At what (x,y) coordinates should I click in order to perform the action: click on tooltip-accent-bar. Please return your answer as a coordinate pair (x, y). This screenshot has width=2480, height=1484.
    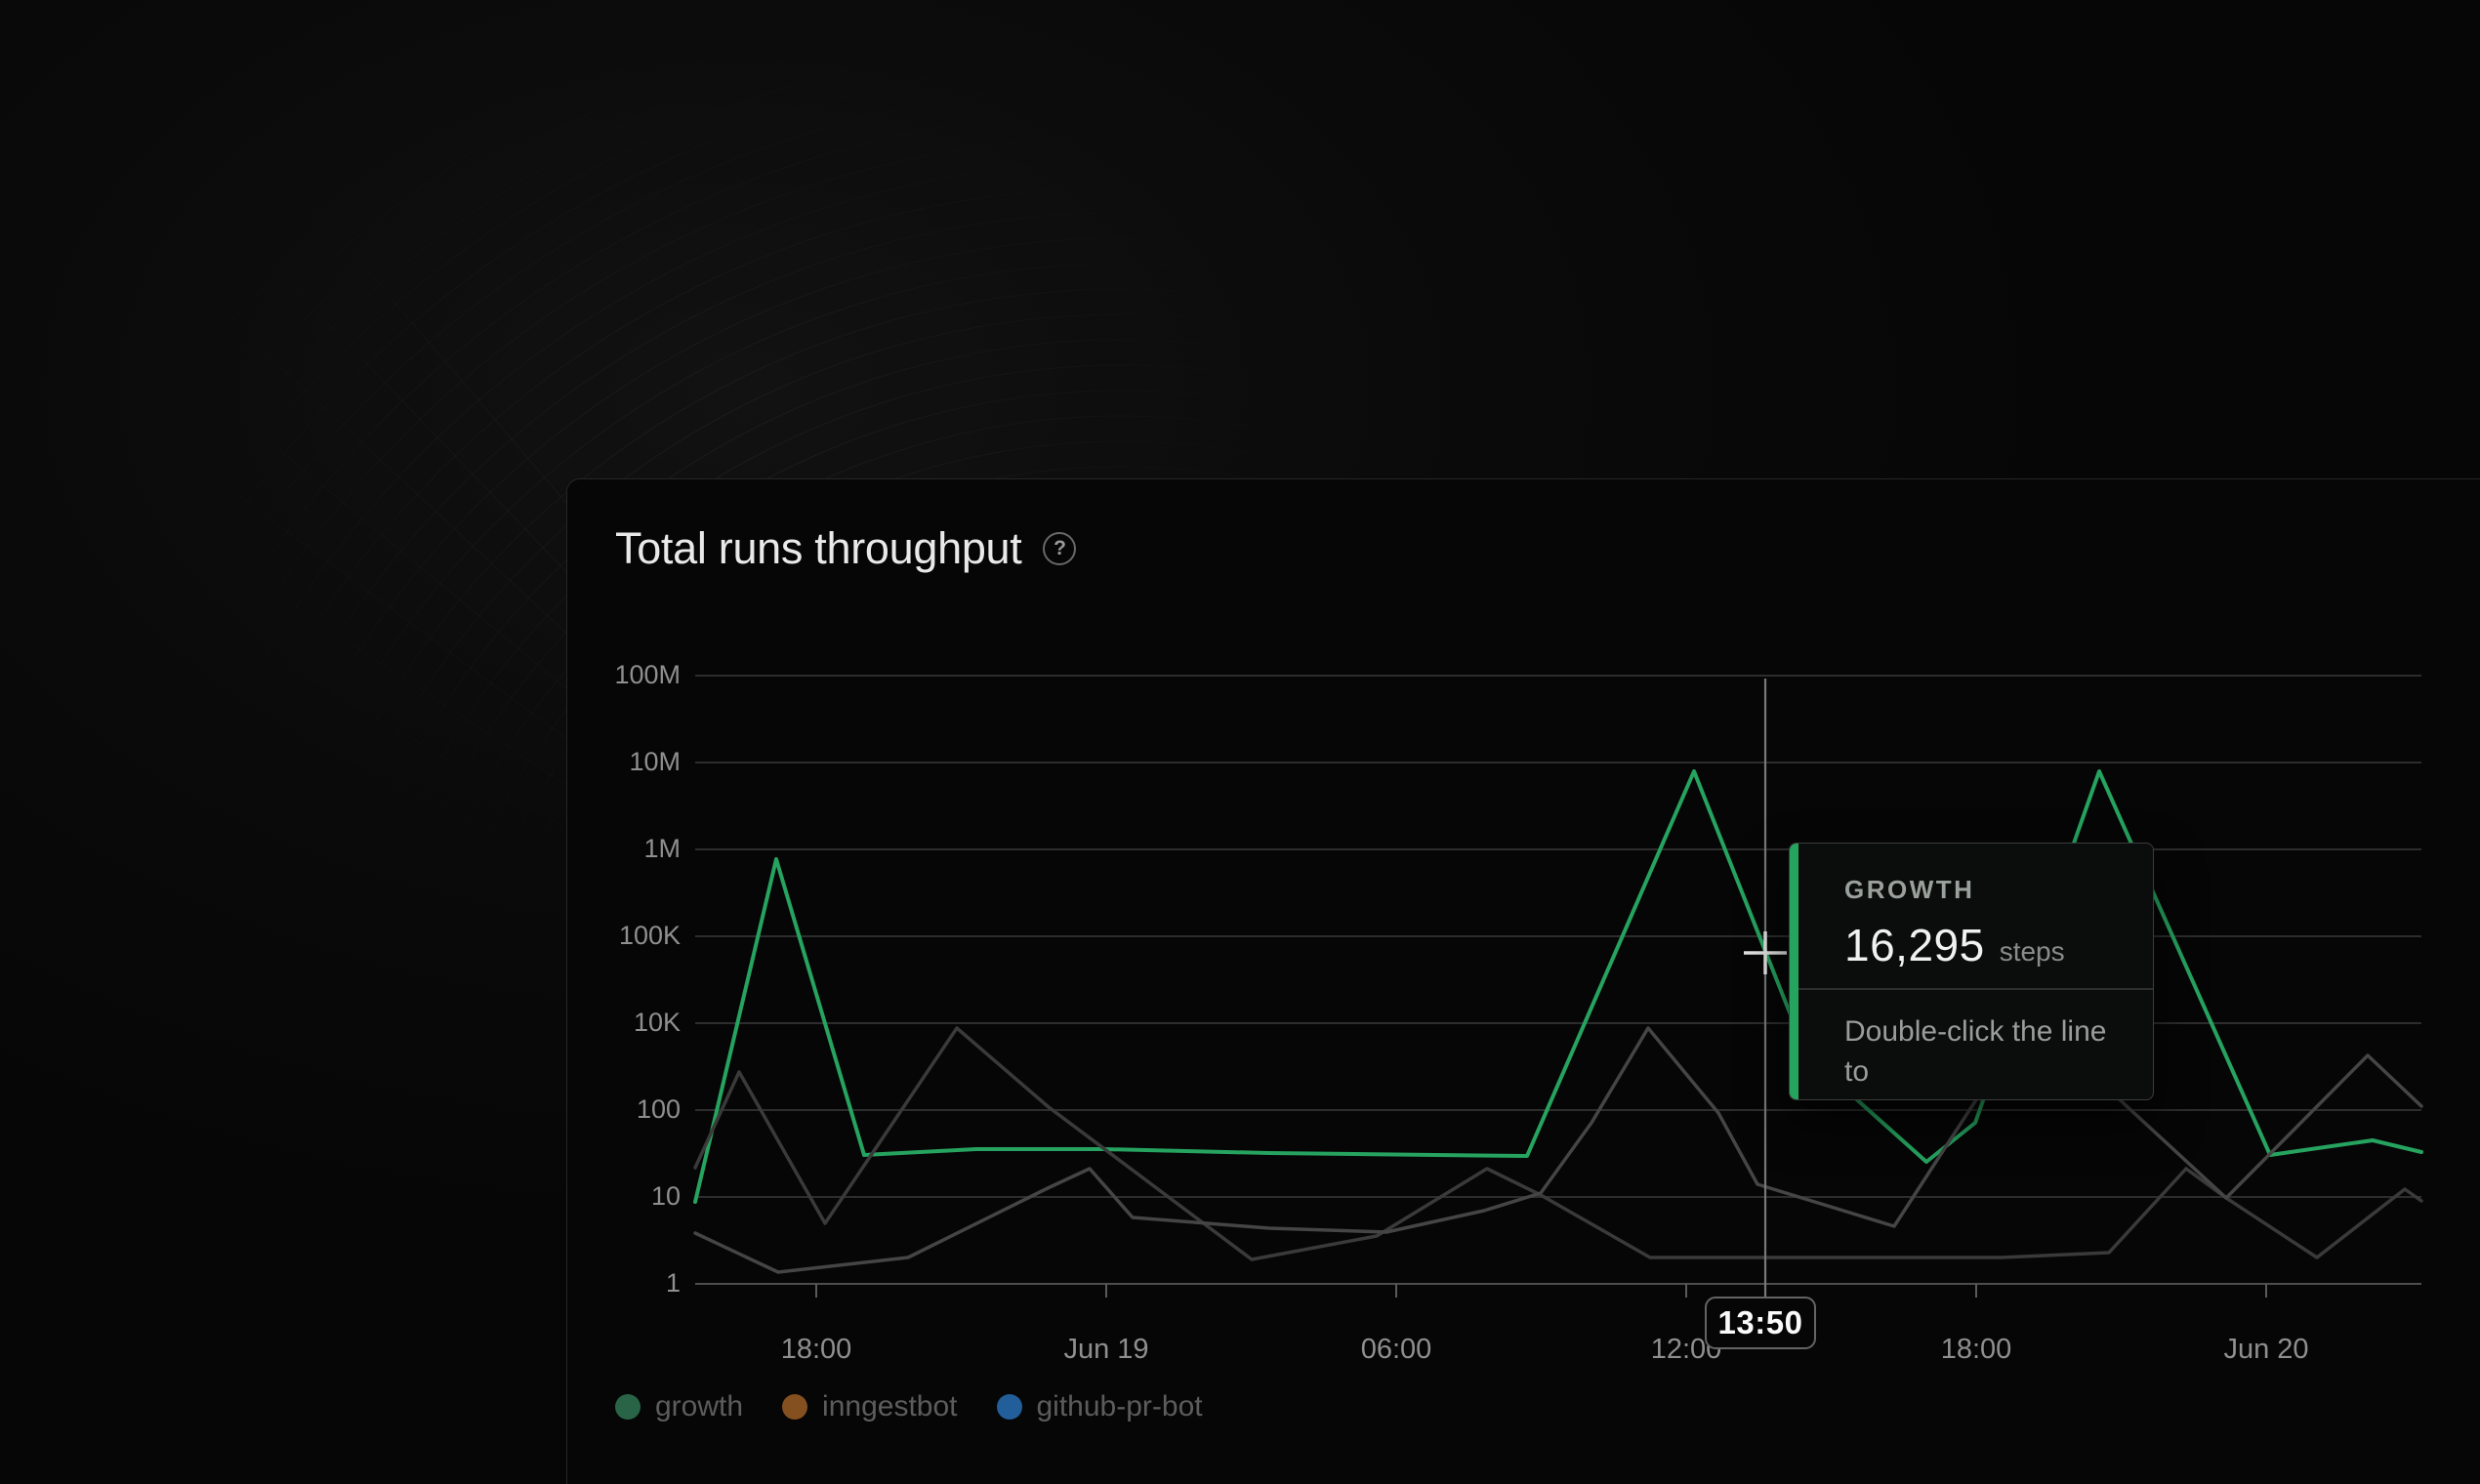
    Looking at the image, I should click on (1794, 972).